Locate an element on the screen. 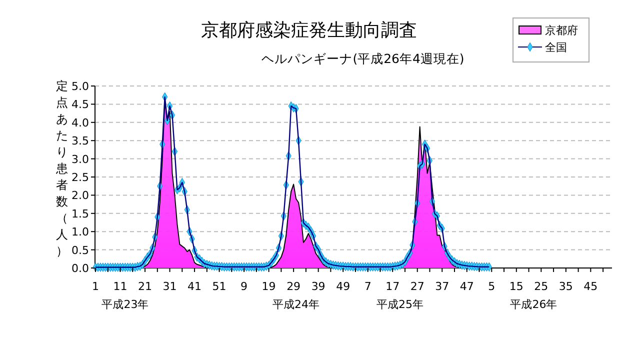 The height and width of the screenshot is (348, 632). text: 定点あたり患者数（人） is located at coordinates (62, 168).